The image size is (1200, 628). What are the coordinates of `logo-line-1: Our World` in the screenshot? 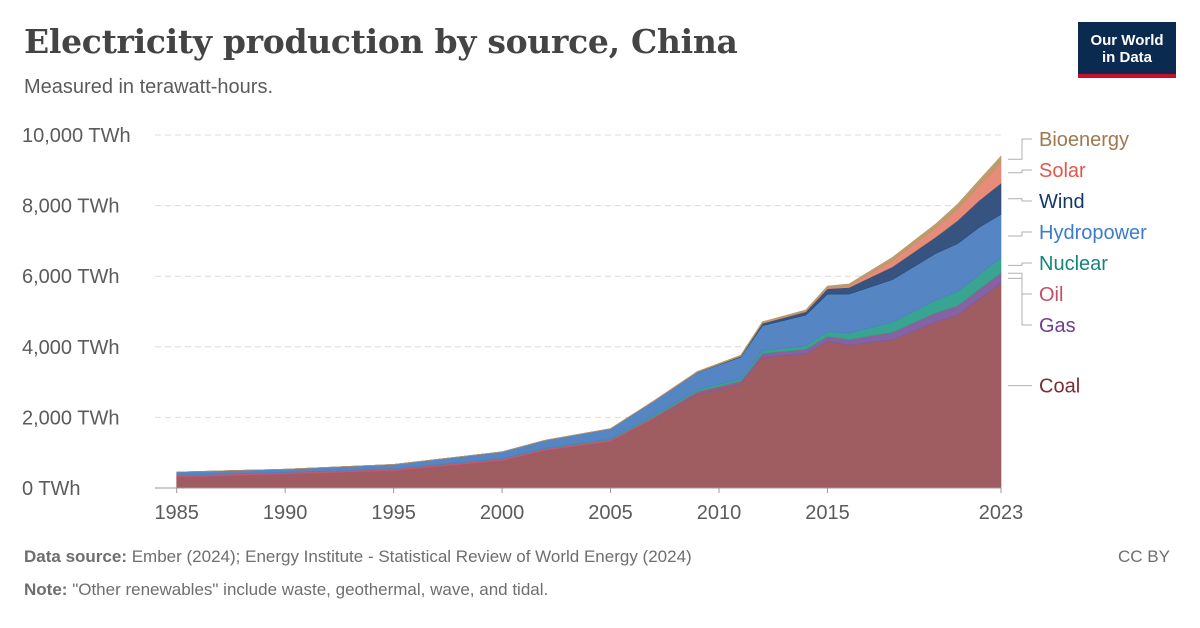 It's located at (1127, 40).